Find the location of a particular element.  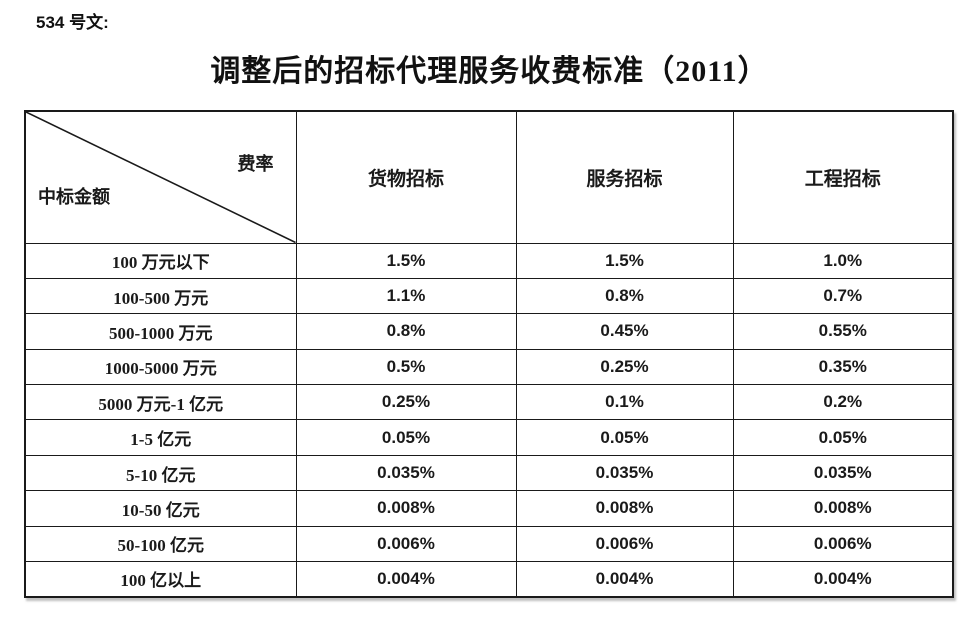

rate-cell: 0.35% is located at coordinates (843, 367).